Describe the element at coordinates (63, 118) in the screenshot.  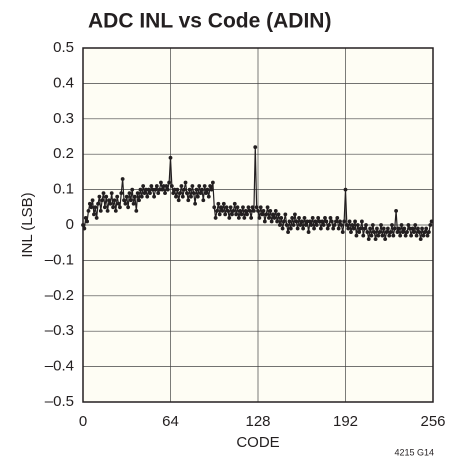
I see `y-tick-label: 0.3` at that location.